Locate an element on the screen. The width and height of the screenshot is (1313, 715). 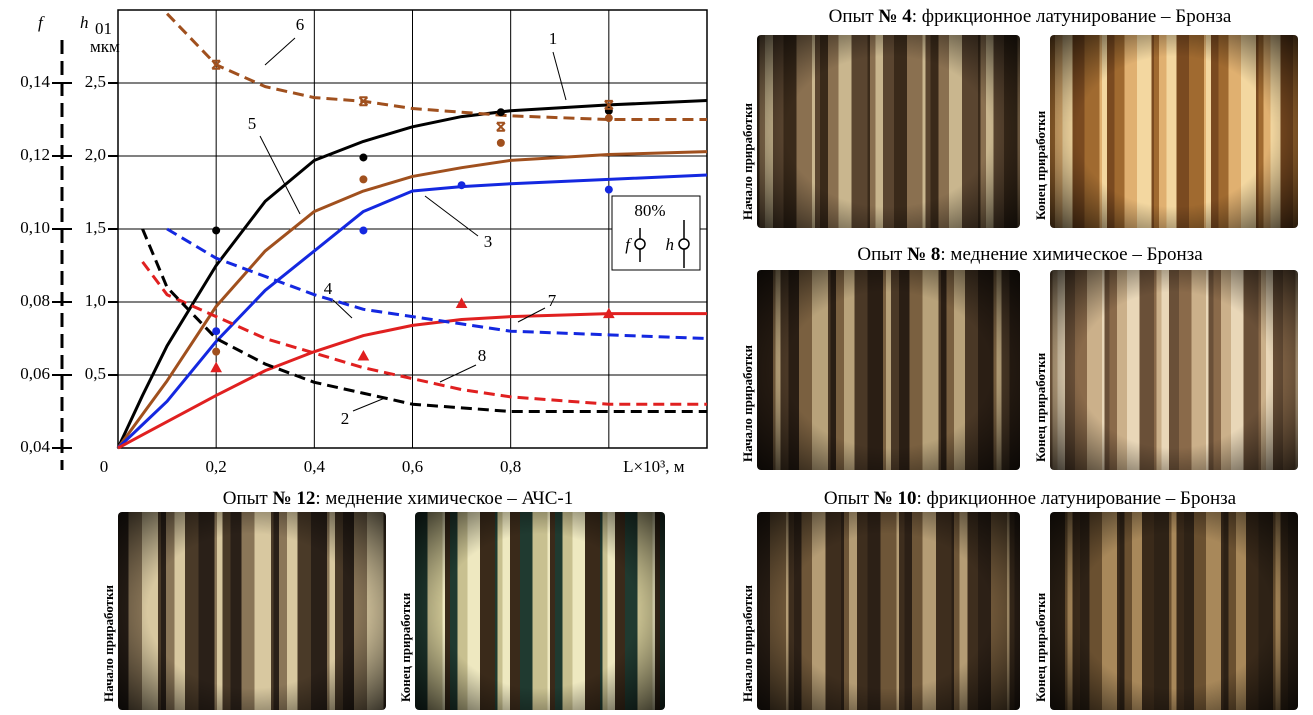
y2-tick-label: 0,14 is located at coordinates (35, 81).